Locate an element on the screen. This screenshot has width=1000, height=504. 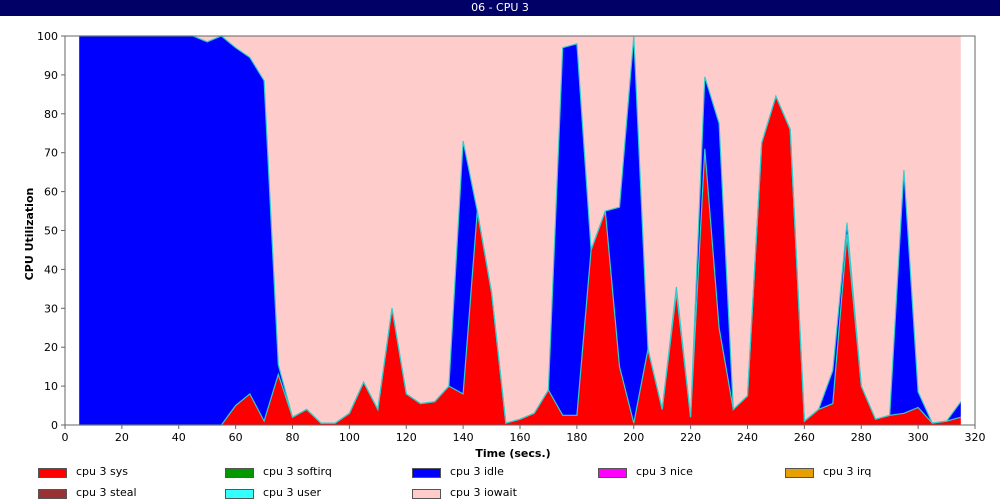
x-tick-label: 140 is located at coordinates (463, 437).